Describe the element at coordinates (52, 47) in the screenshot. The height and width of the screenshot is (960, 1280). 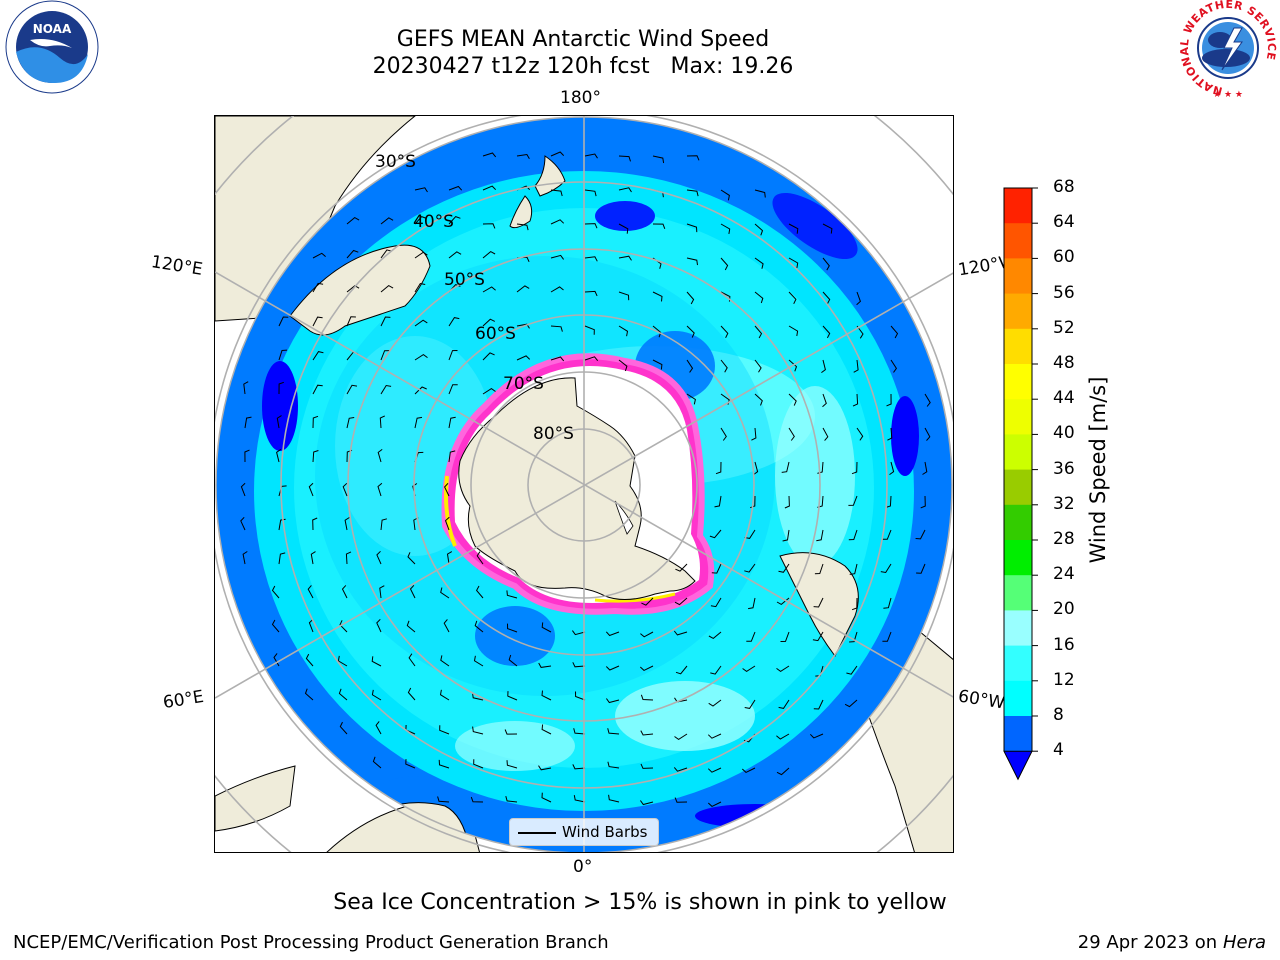
I see `noaa-logo: NOAA` at that location.